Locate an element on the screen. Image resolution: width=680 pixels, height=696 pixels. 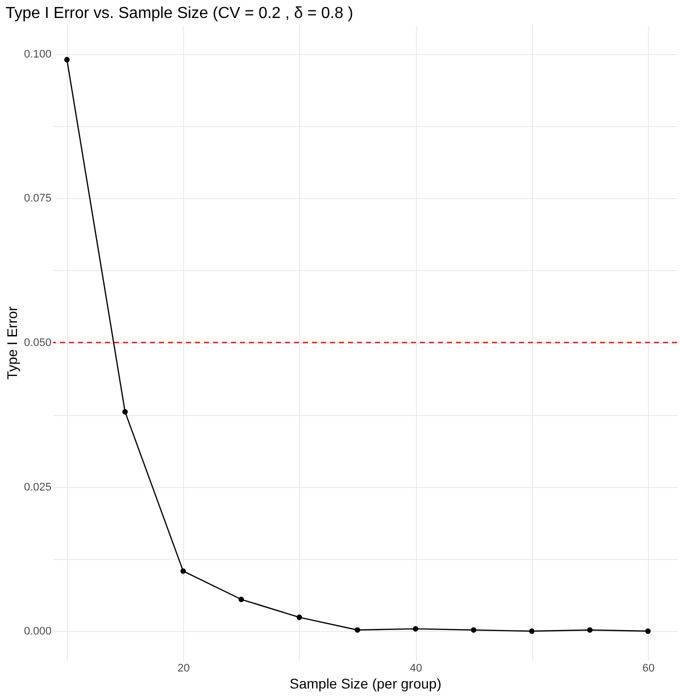
x-tick-label: 20 is located at coordinates (184, 668).